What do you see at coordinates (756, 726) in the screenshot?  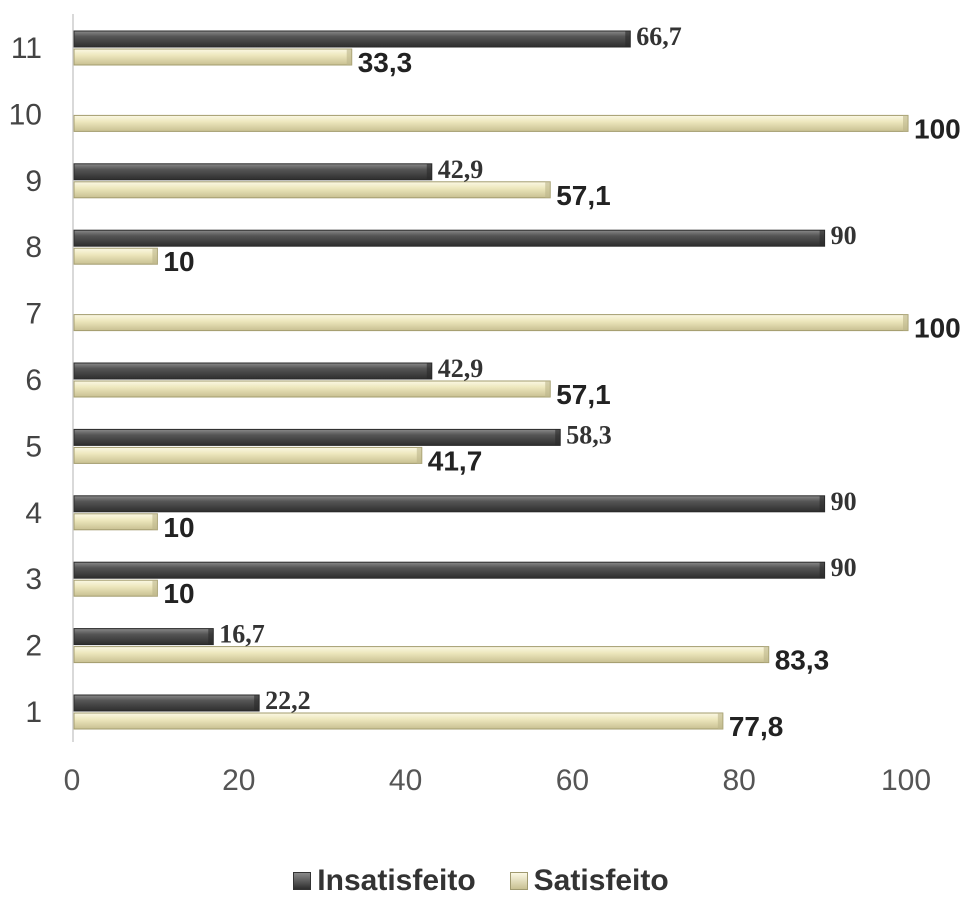 I see `data-label-satisfeito: 77,8` at bounding box center [756, 726].